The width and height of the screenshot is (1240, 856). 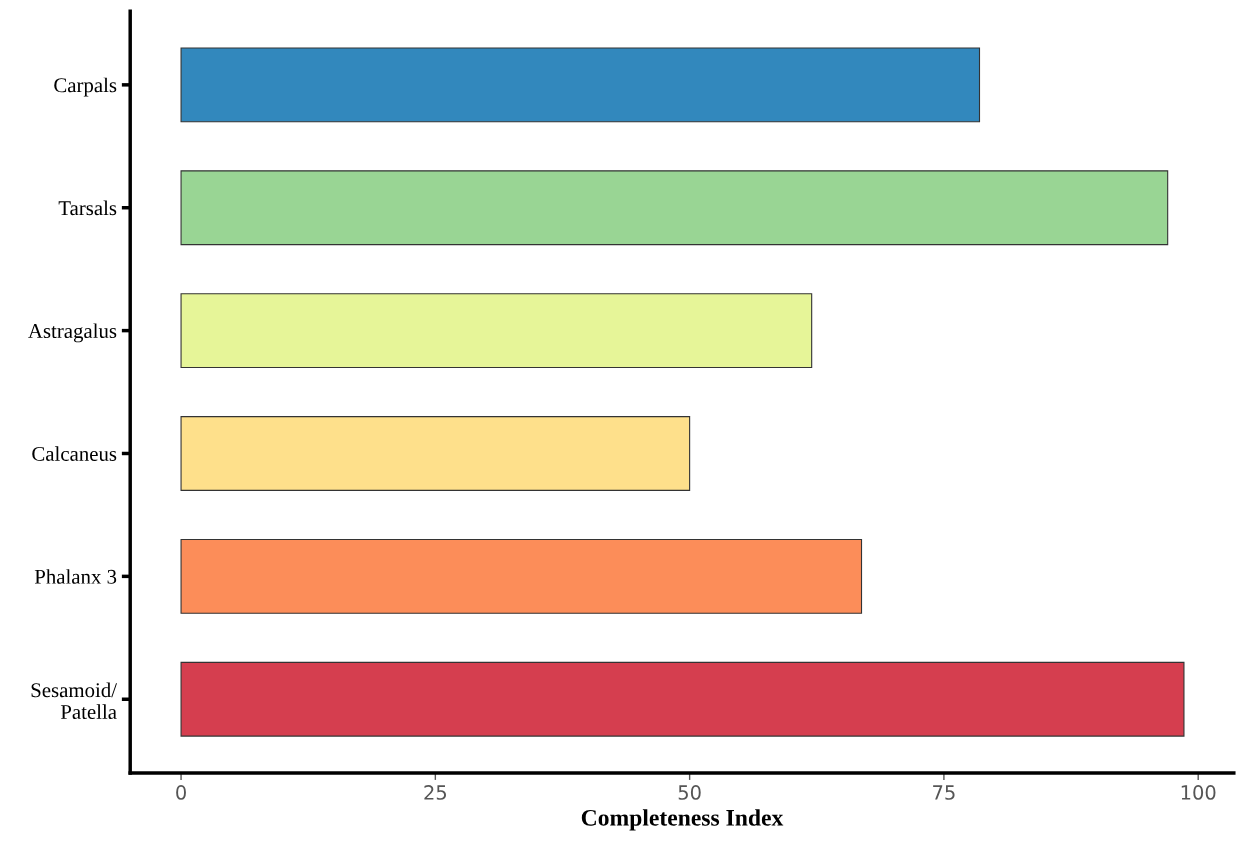 I want to click on y-tick-label: Sesamoid/ Patella, so click(x=74, y=701).